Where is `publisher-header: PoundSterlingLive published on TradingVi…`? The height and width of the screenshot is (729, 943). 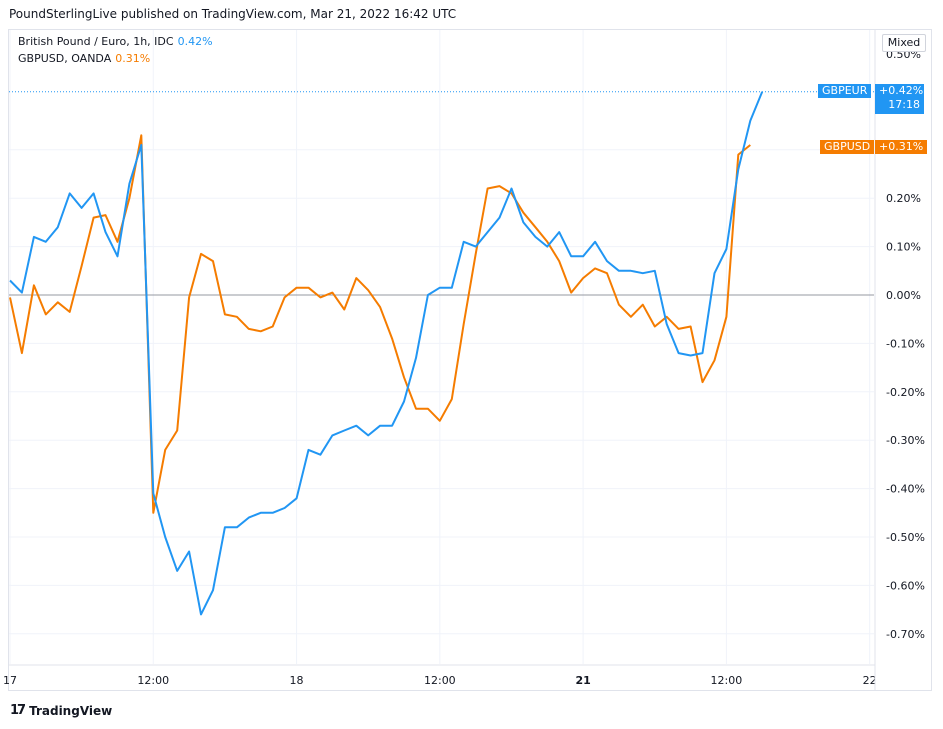 publisher-header: PoundSterlingLive published on TradingVi… is located at coordinates (233, 14).